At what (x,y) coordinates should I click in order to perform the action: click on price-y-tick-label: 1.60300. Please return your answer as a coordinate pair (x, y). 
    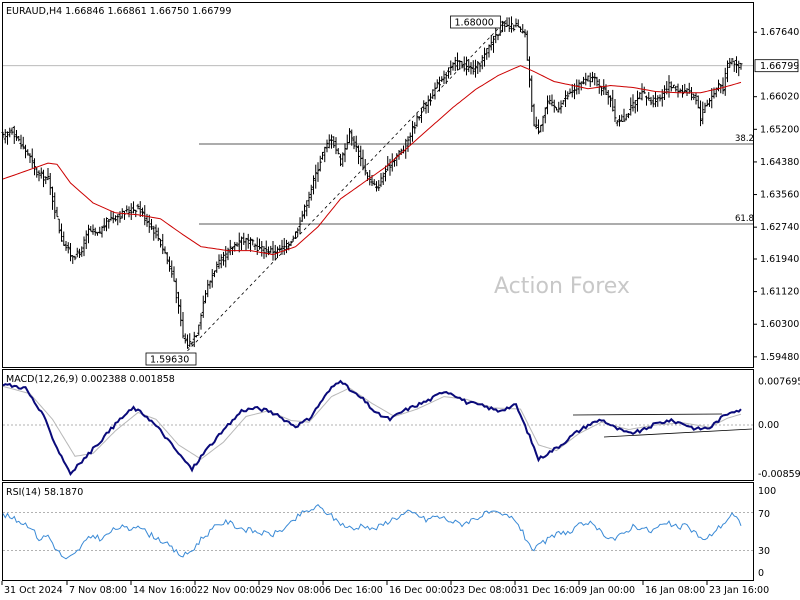
    Looking at the image, I should click on (779, 324).